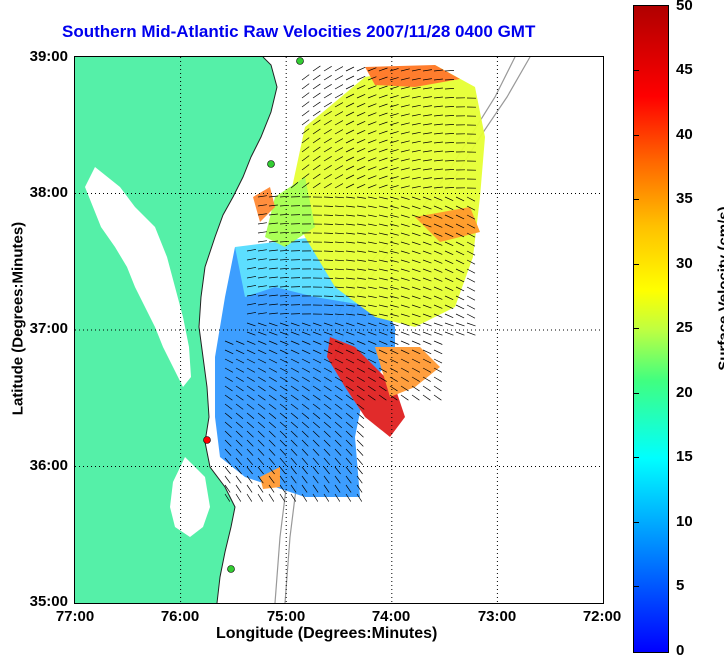 The image size is (724, 659). Describe the element at coordinates (684, 521) in the screenshot. I see `colorbar-tick-label: 10` at that location.